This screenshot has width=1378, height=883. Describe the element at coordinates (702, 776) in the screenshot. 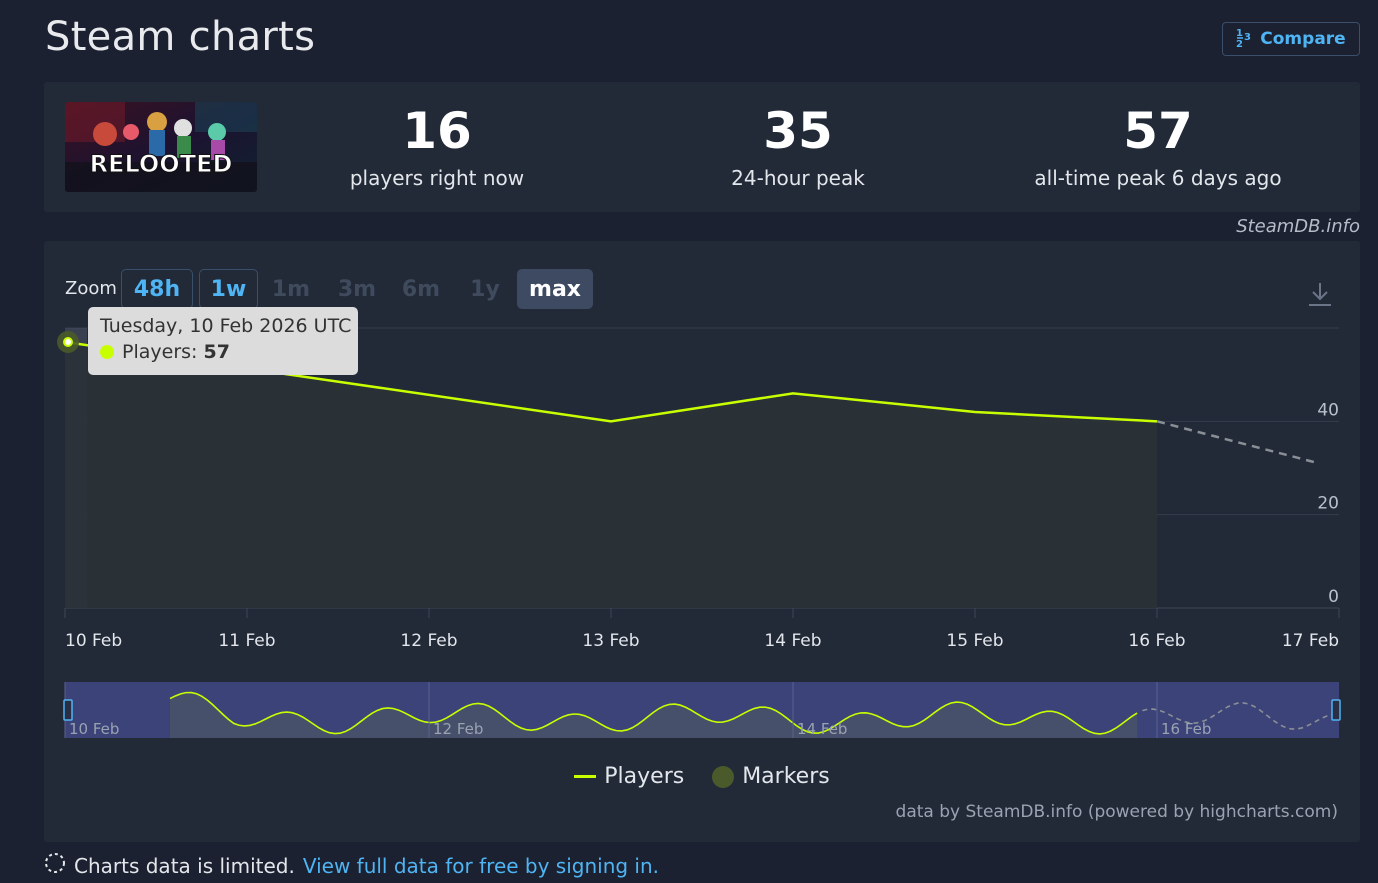

I see `chart-legend: Players Markers` at that location.